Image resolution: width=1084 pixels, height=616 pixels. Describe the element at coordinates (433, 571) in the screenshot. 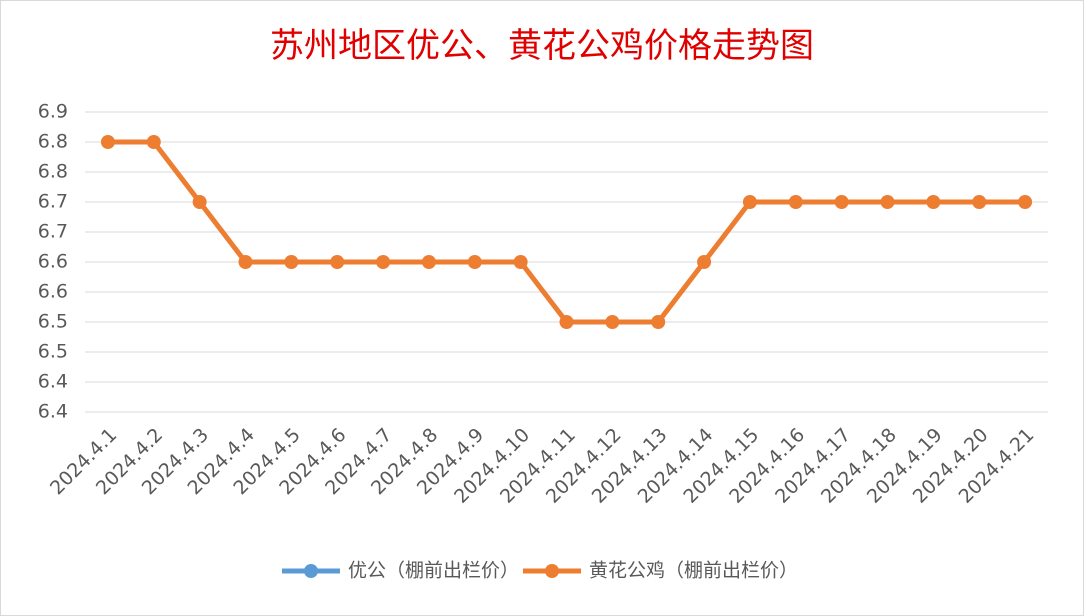

I see `legend-label: 优公（棚前出栏价）` at that location.